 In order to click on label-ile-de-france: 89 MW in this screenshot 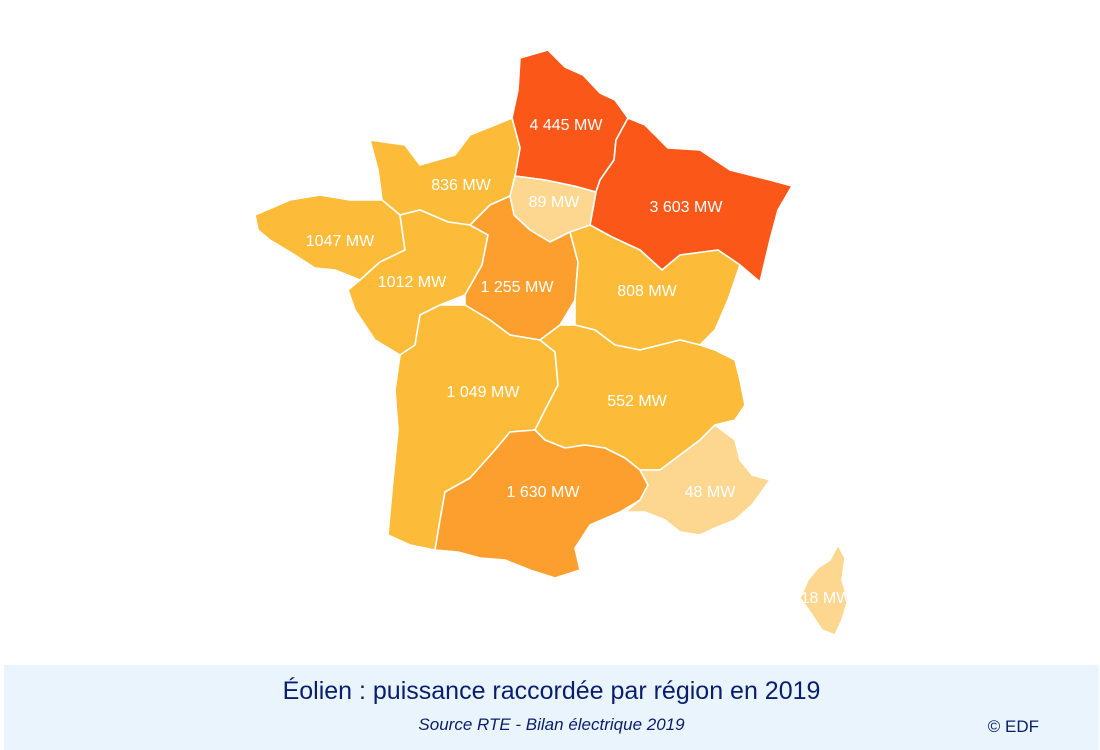, I will do `click(555, 202)`.